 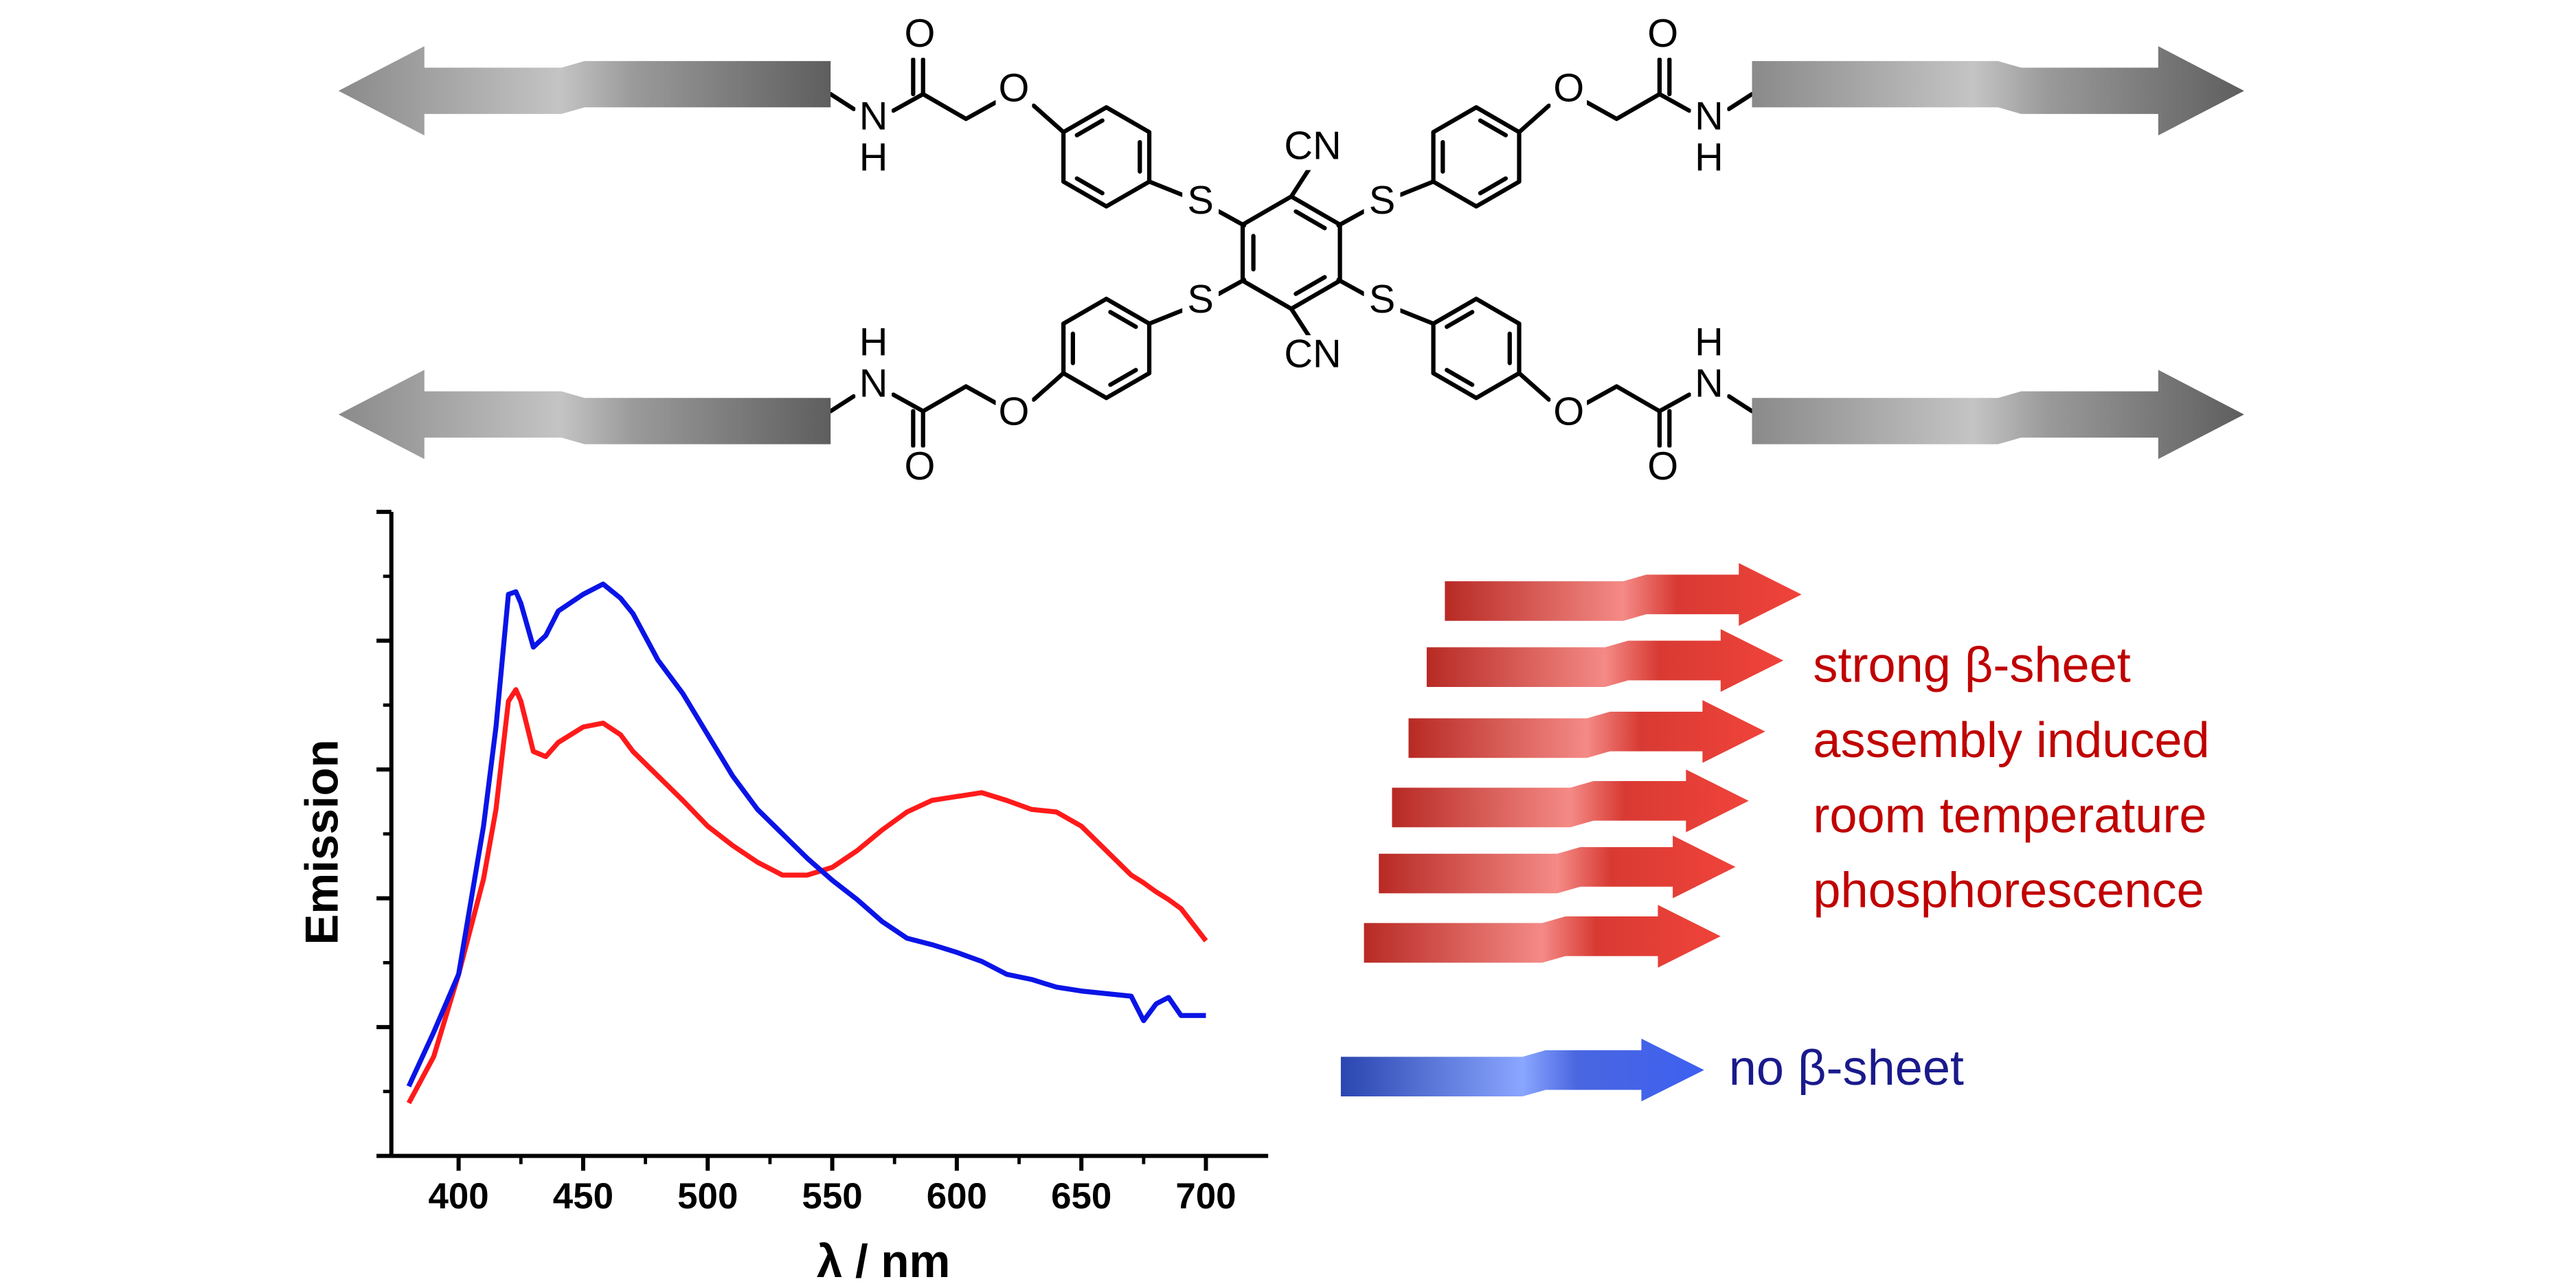 I want to click on x-tick-label: 650, so click(x=1081, y=1196).